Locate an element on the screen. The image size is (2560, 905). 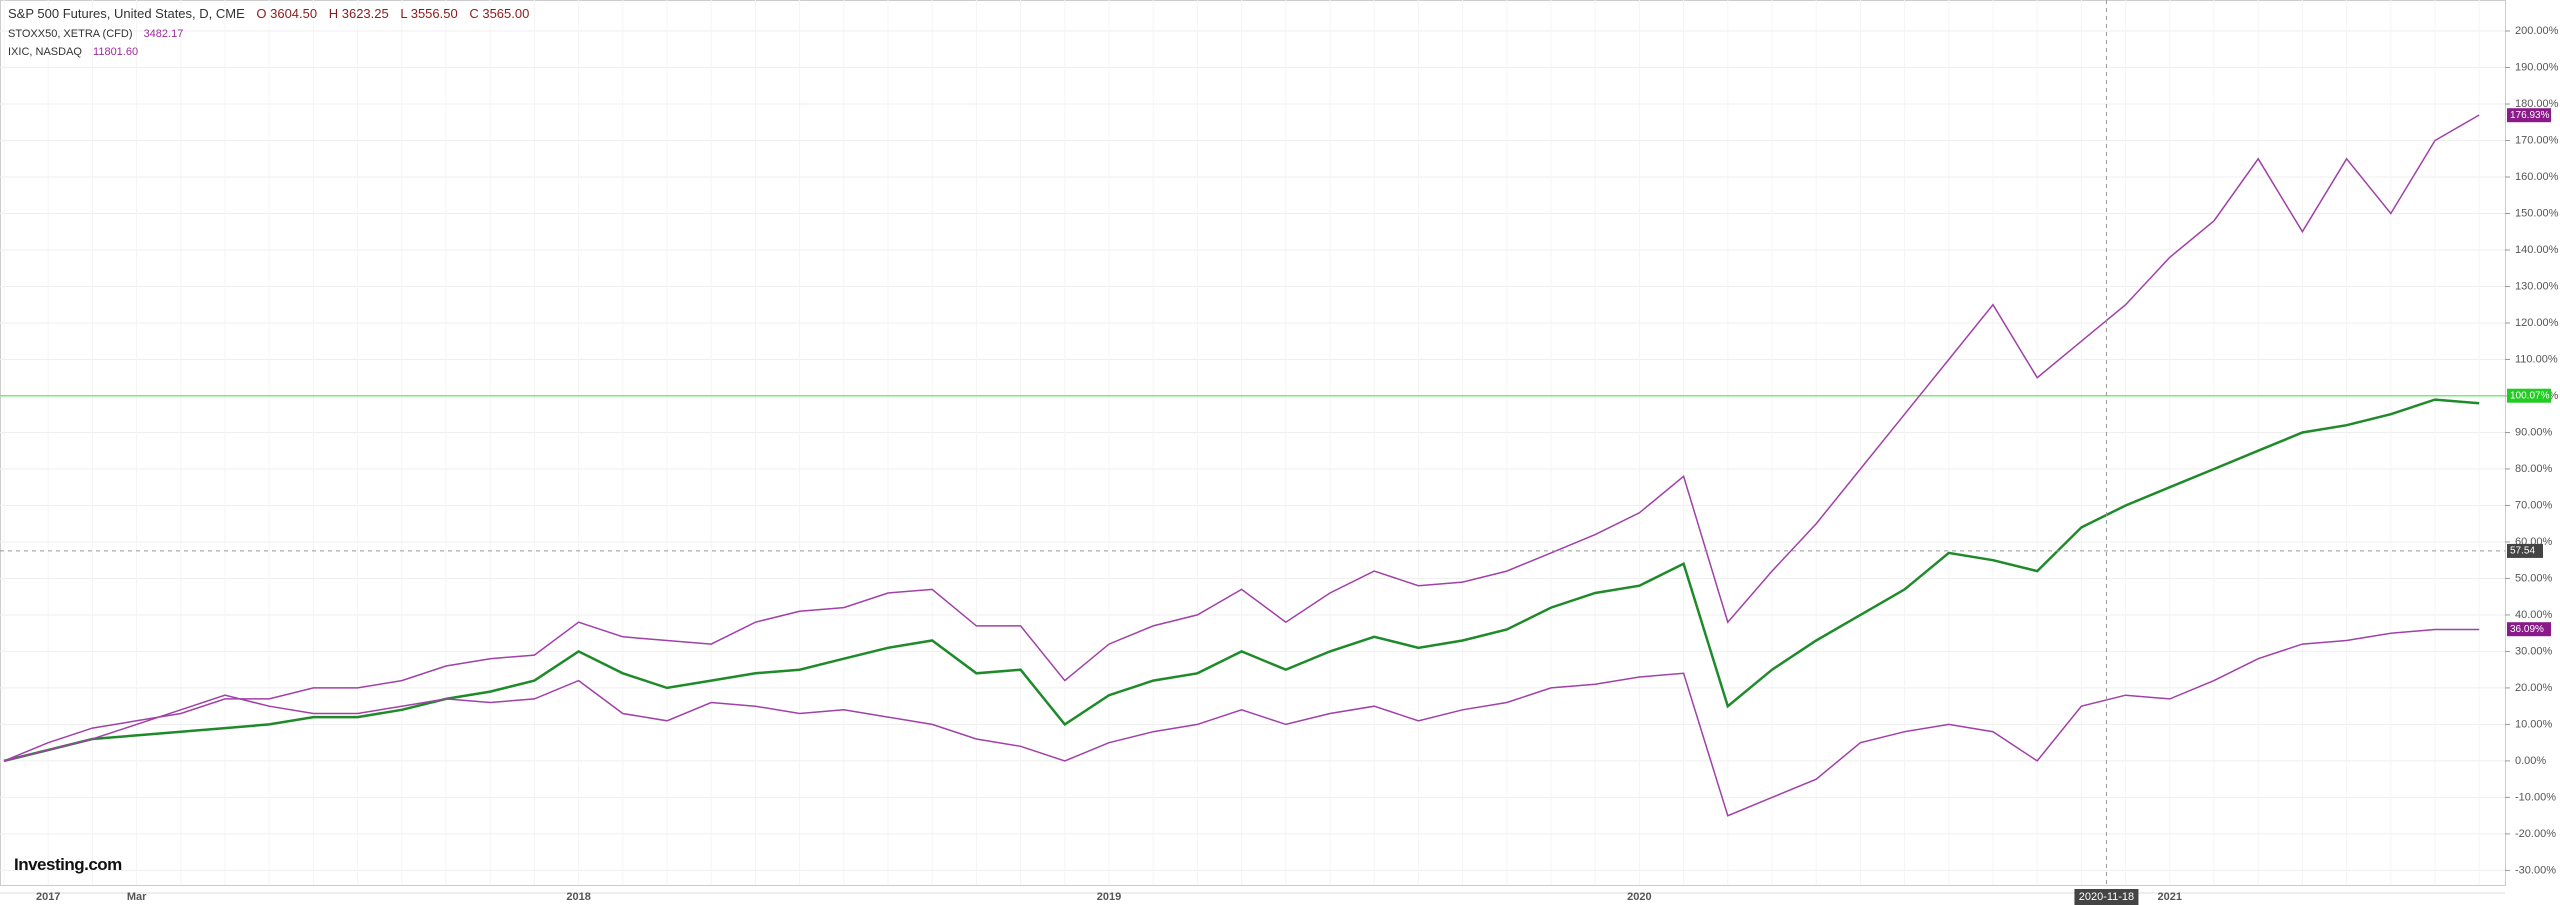
y-tick-label: 30.00% is located at coordinates (2534, 651).